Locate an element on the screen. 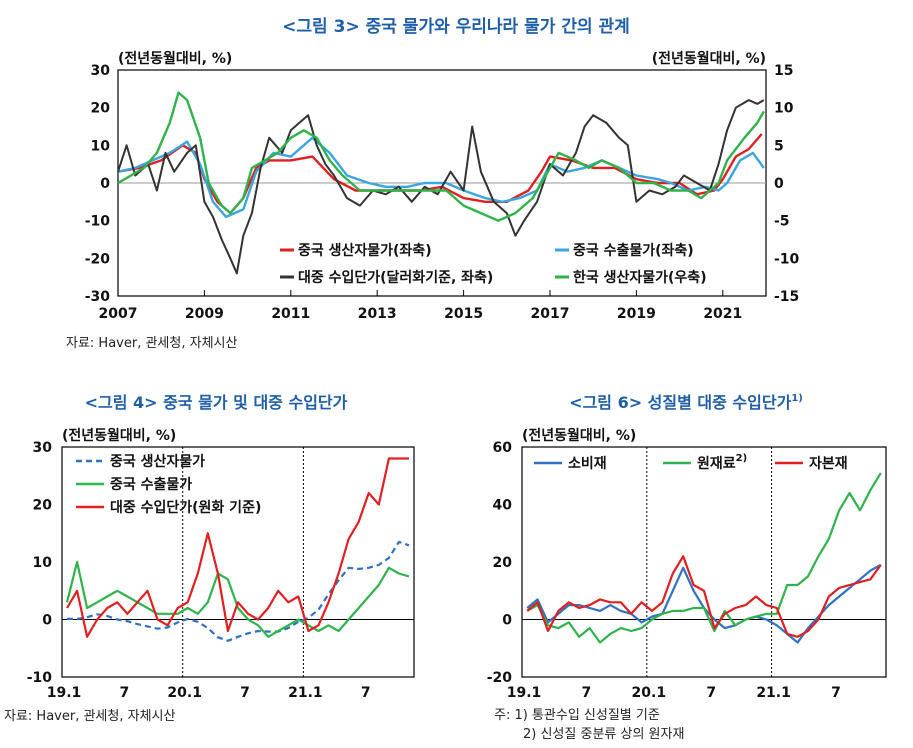 This screenshot has height=748, width=913. x-tick-label: 2011 is located at coordinates (290, 314).